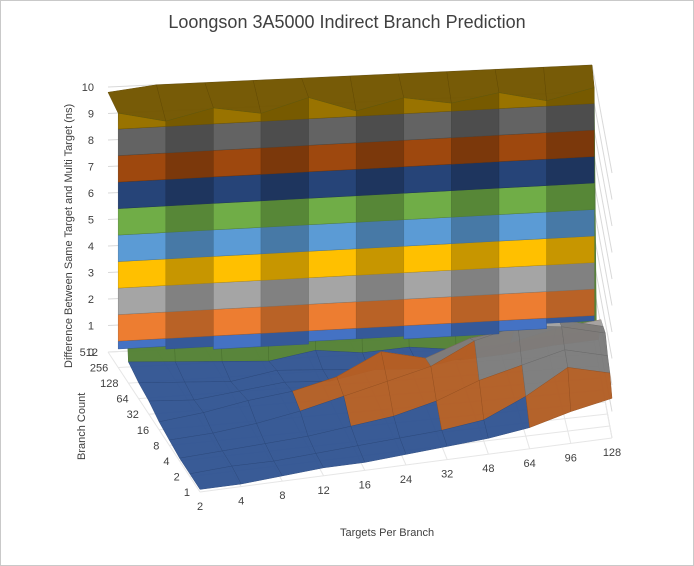 The width and height of the screenshot is (694, 566). What do you see at coordinates (241, 502) in the screenshot?
I see `x-tick-label: 4` at bounding box center [241, 502].